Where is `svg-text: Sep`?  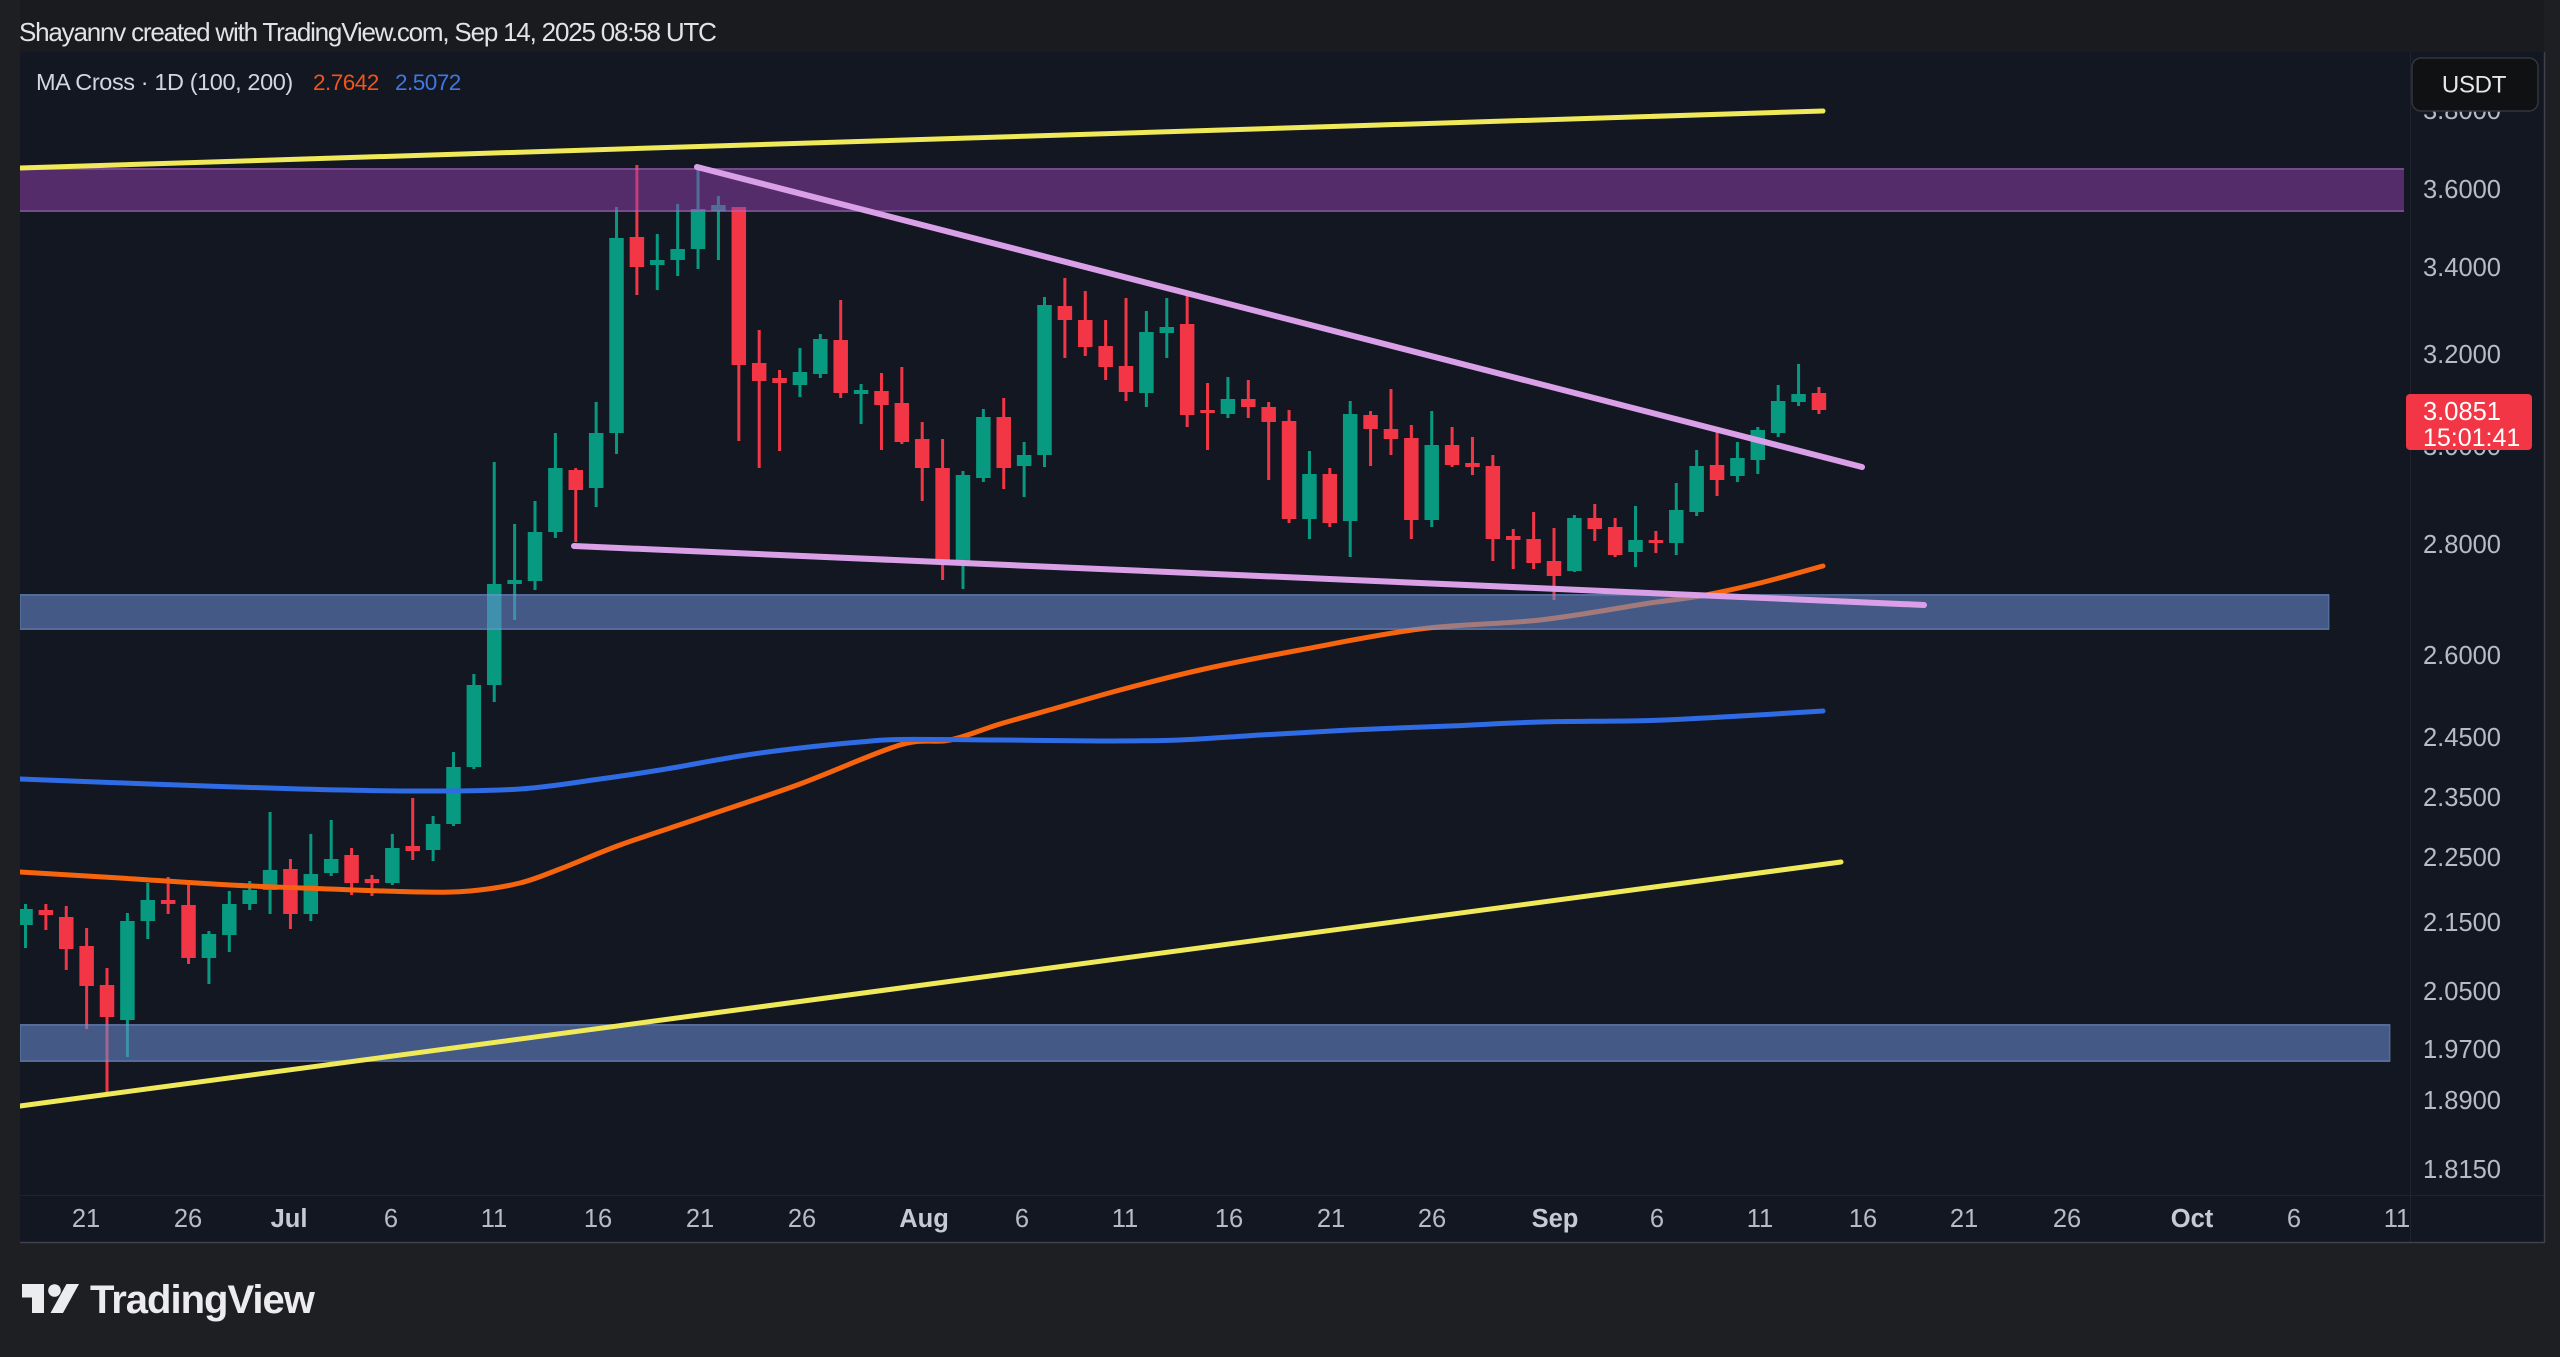 svg-text: Sep is located at coordinates (1555, 1219).